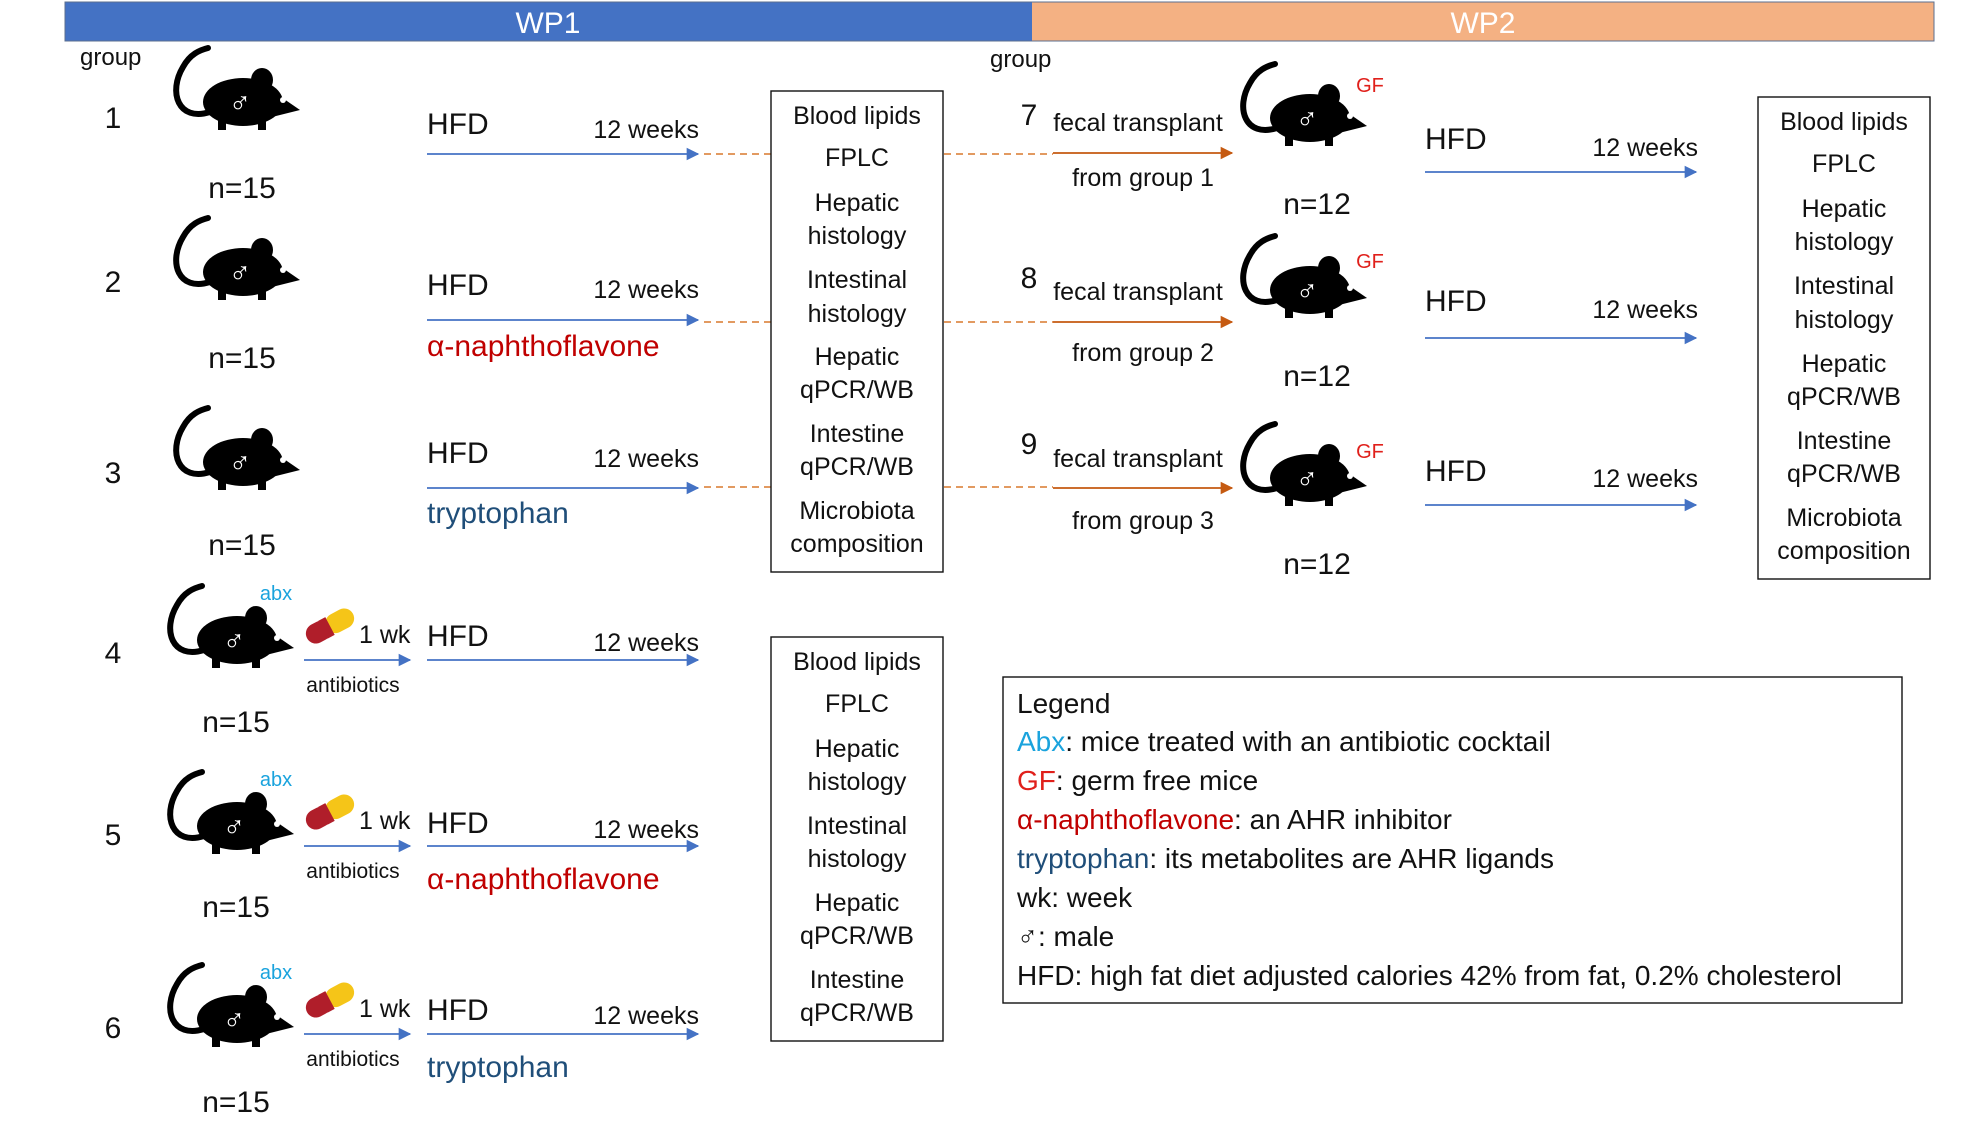  I want to click on pill-yellow-half, so click(340, 995).